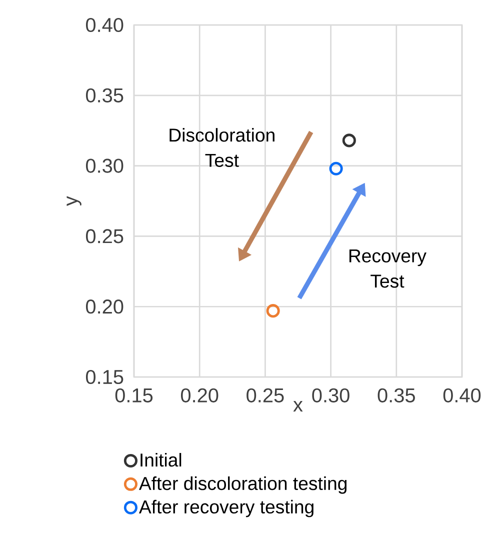  What do you see at coordinates (105, 236) in the screenshot?
I see `y-tick-label: 0.25` at bounding box center [105, 236].